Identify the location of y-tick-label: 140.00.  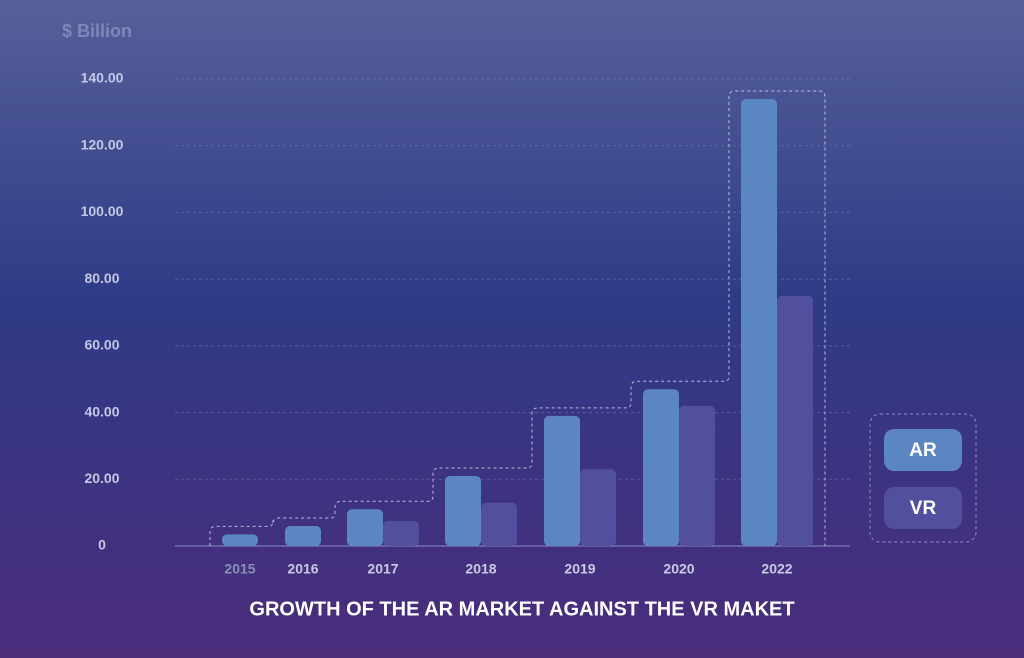
(102, 78).